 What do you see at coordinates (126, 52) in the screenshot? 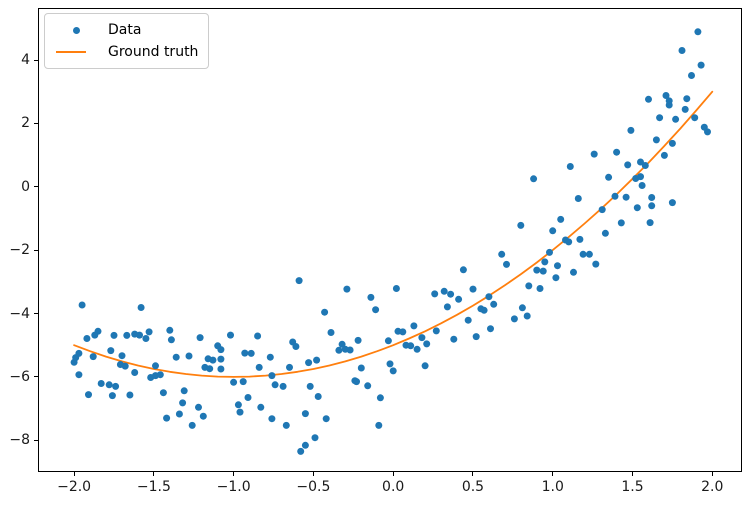
I see `legend-item-ground-truth: Ground truth` at bounding box center [126, 52].